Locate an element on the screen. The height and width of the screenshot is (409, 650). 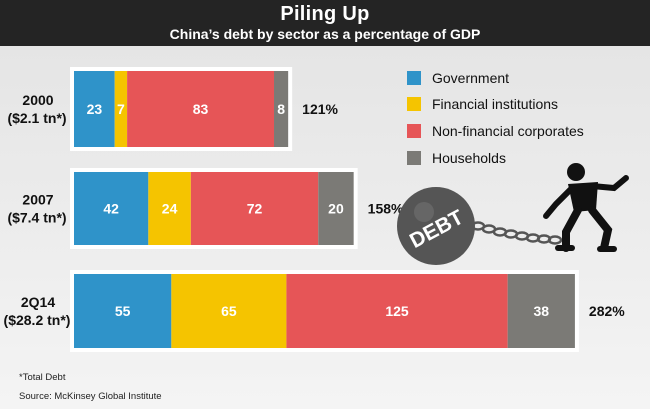
legend-label-households: Households is located at coordinates (469, 158).